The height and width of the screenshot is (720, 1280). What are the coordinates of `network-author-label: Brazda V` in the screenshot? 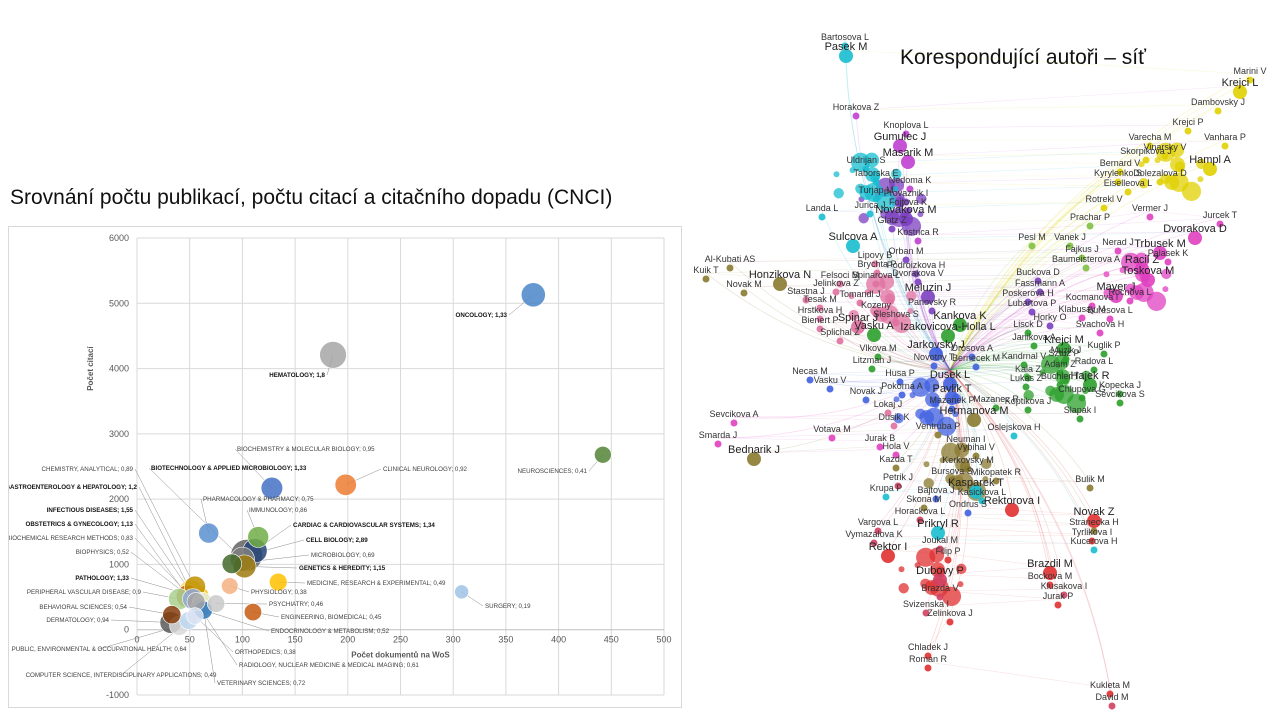 It's located at (939, 588).